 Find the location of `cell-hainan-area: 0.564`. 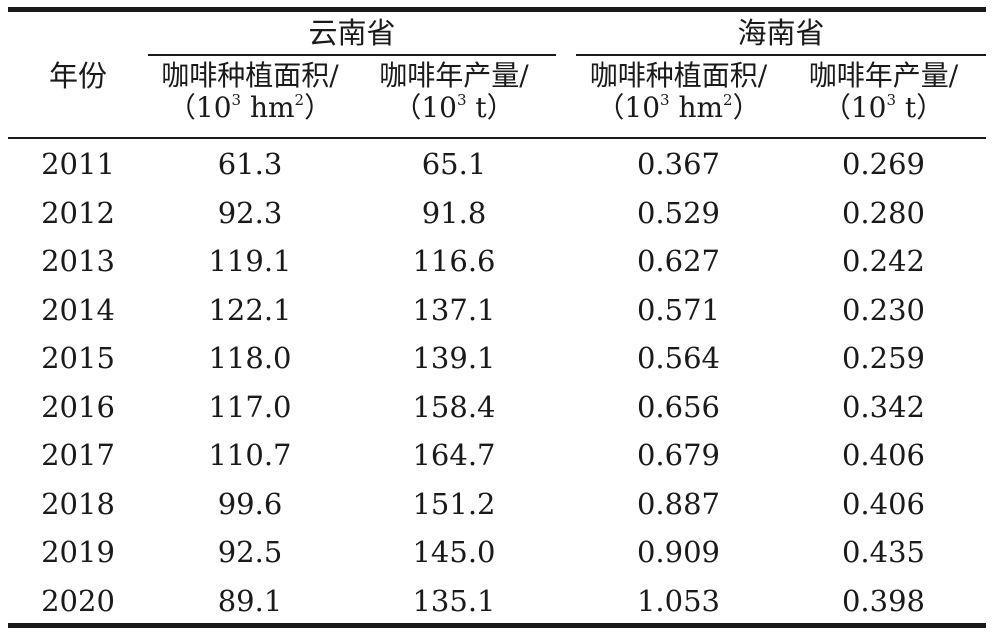

cell-hainan-area: 0.564 is located at coordinates (678, 358).